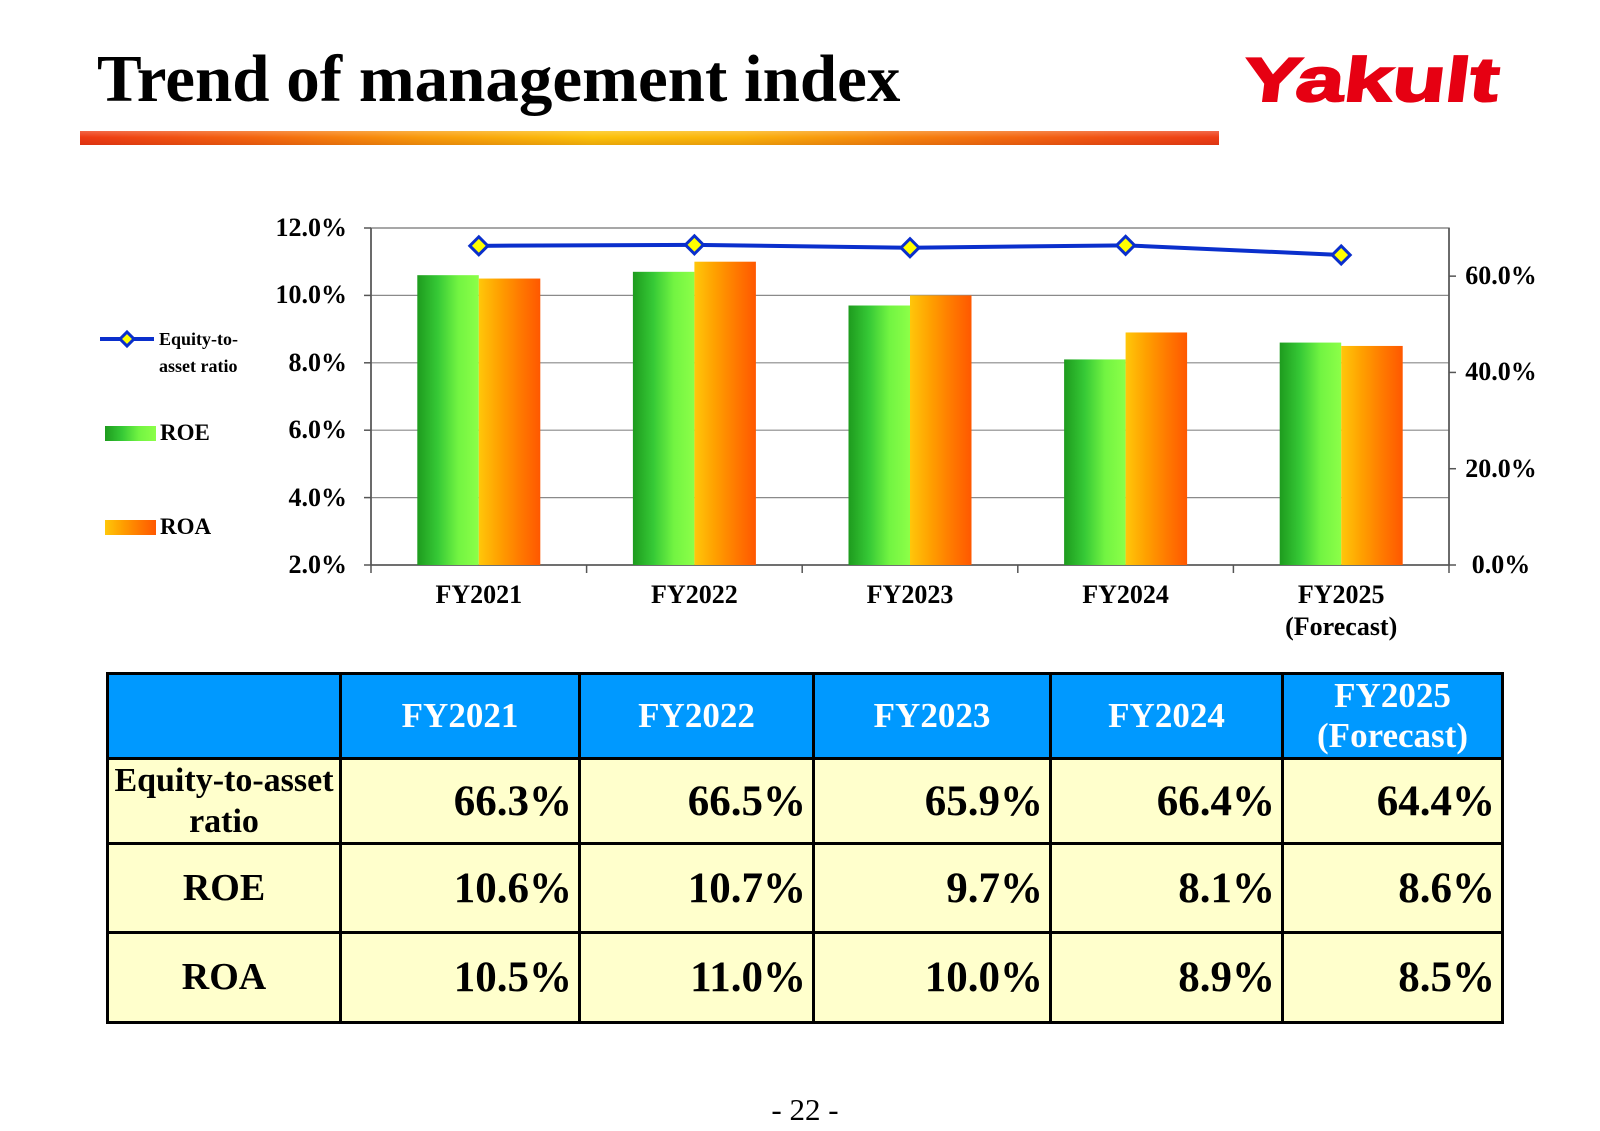 This screenshot has height=1131, width=1600. I want to click on table-cell-value: 64.4%, so click(1392, 801).